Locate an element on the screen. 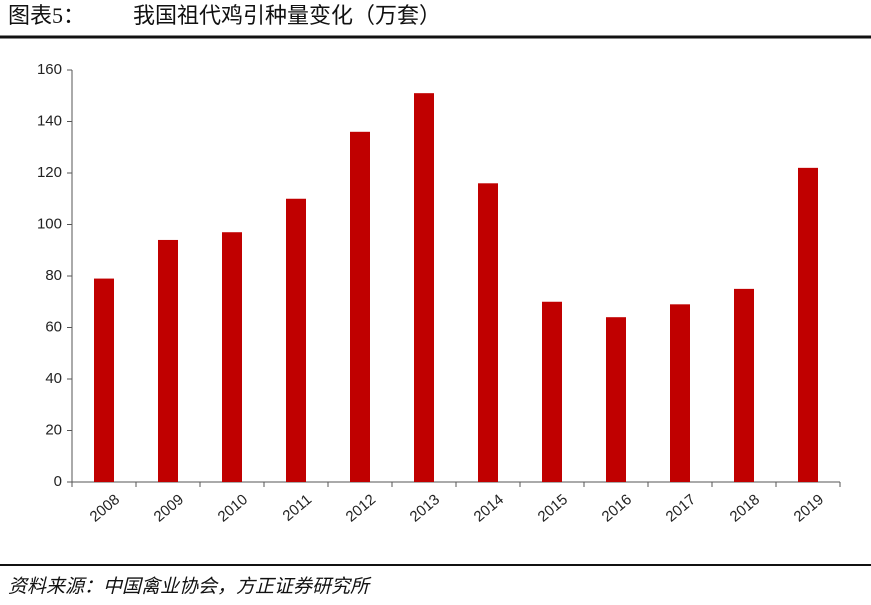  y-tick-label: 100 is located at coordinates (49, 223).